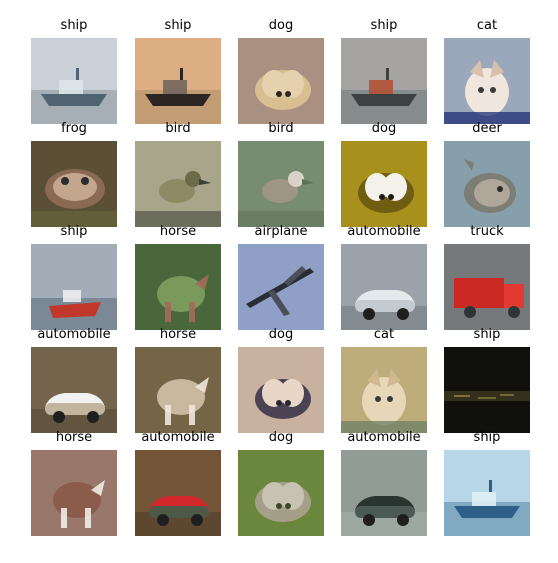  What do you see at coordinates (487, 128) in the screenshot?
I see `image-label: deer` at bounding box center [487, 128].